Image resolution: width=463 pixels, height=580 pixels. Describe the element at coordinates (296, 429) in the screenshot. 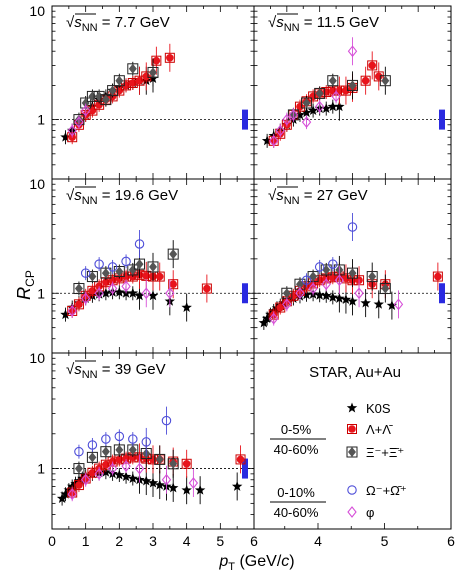

I see `centrality-top-num: 0-5%` at that location.